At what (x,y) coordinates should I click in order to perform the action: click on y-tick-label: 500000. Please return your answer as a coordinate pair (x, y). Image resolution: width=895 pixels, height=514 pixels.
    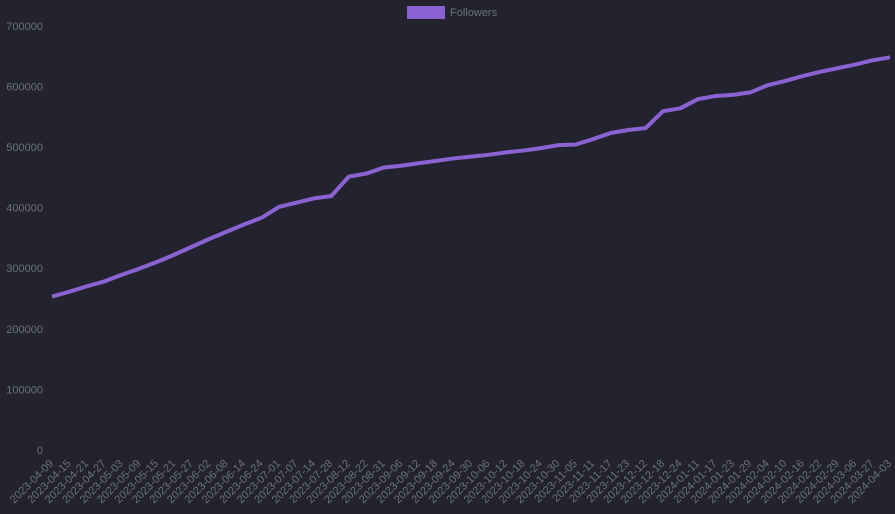
    Looking at the image, I should click on (24, 148).